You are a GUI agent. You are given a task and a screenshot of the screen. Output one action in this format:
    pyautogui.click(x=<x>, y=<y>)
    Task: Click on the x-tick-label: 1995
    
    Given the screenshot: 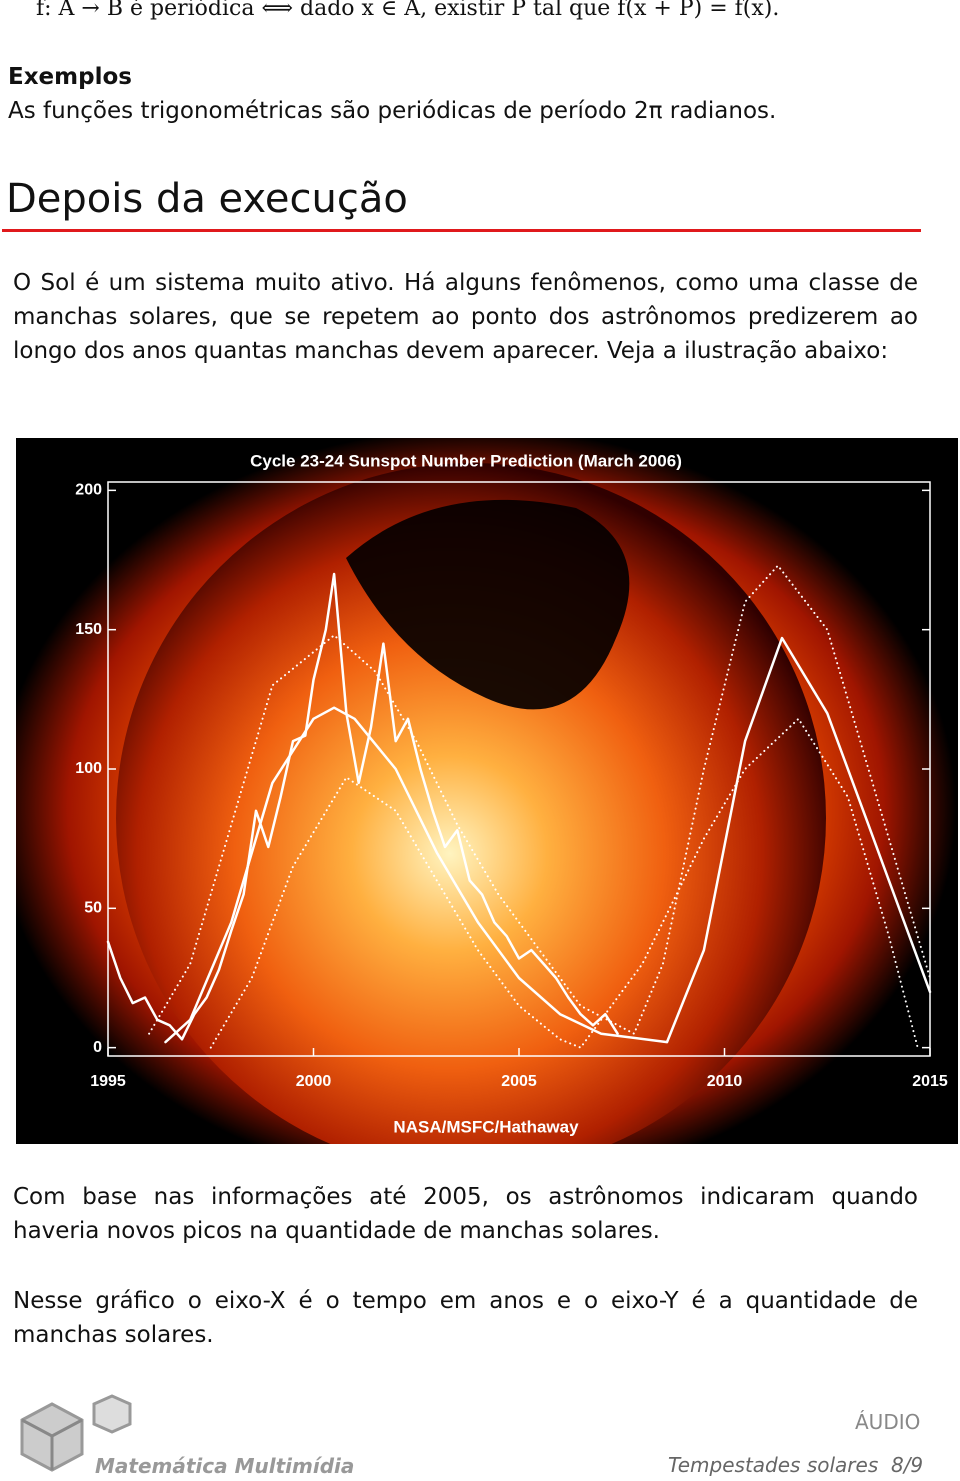 What is the action you would take?
    pyautogui.click(x=108, y=1081)
    